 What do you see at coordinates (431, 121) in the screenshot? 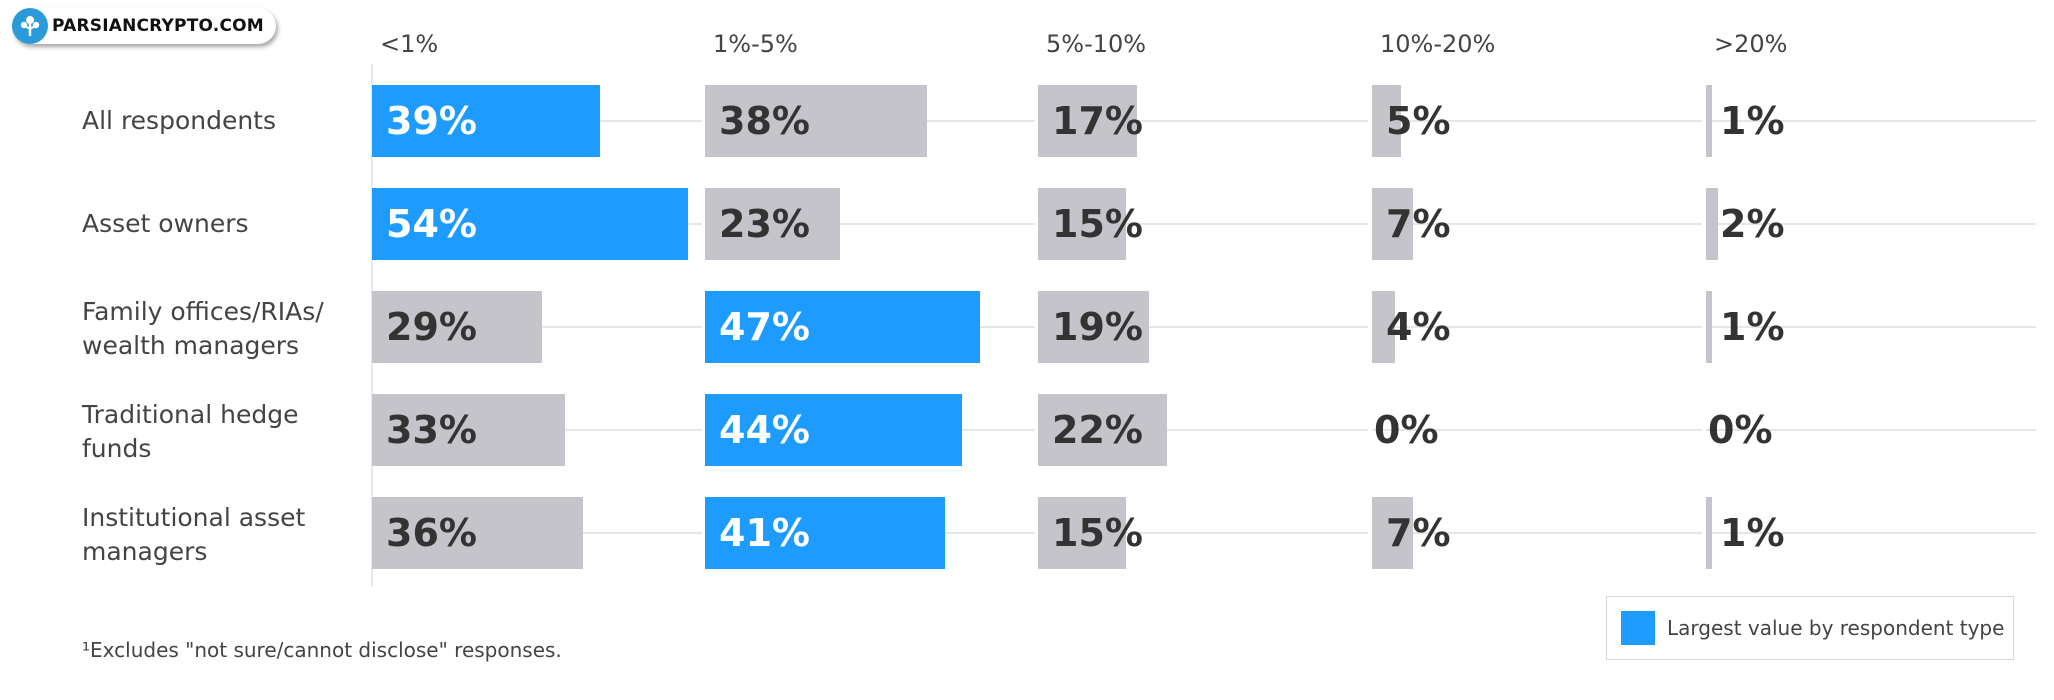
I see `data-label: 39%` at bounding box center [431, 121].